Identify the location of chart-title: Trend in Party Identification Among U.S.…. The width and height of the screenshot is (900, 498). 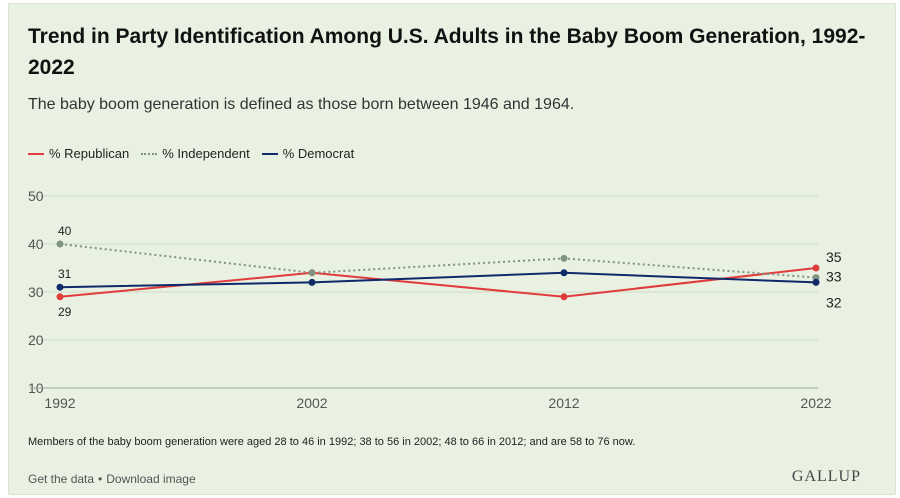
(447, 52).